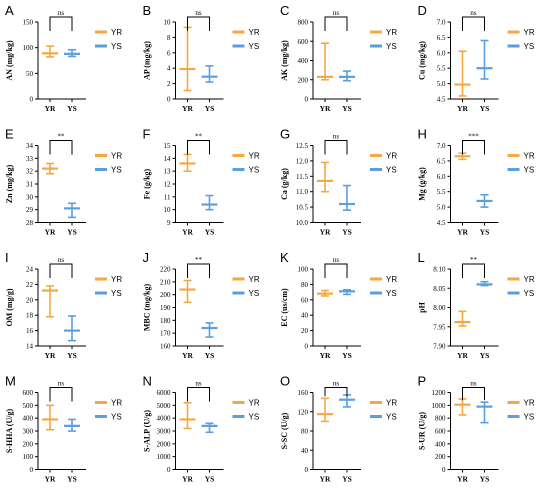  What do you see at coordinates (476, 182) in the screenshot?
I see `panel-h: H 4.5 5.0 5.5 6.0 6.5 7.0 Mg (g/kg) YR YS *** YR YS` at bounding box center [476, 182].